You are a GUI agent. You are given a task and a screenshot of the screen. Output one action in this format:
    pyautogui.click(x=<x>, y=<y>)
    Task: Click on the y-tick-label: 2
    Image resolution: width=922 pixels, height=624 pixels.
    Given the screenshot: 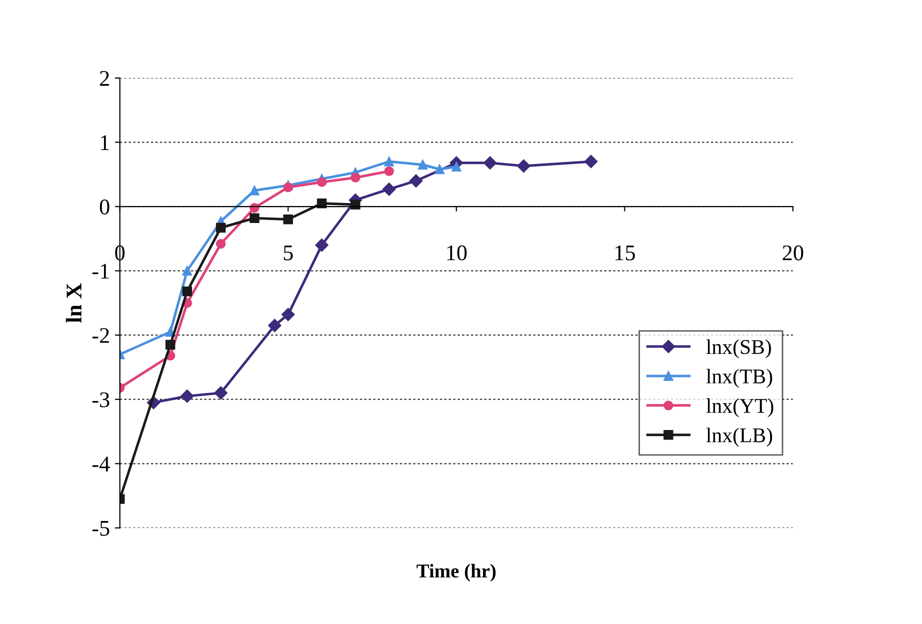 What is the action you would take?
    pyautogui.click(x=104, y=78)
    